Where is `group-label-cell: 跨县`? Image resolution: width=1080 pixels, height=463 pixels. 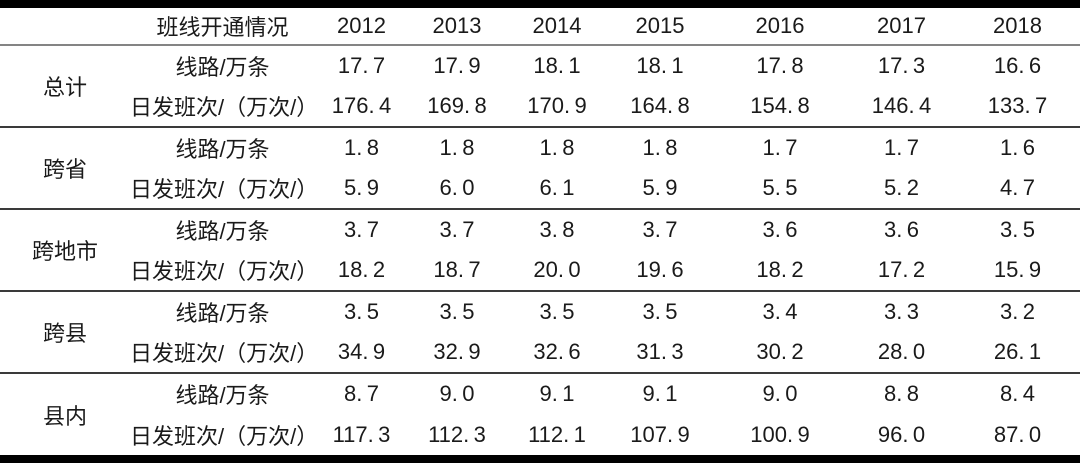 group-label-cell: 跨县 is located at coordinates (65, 331).